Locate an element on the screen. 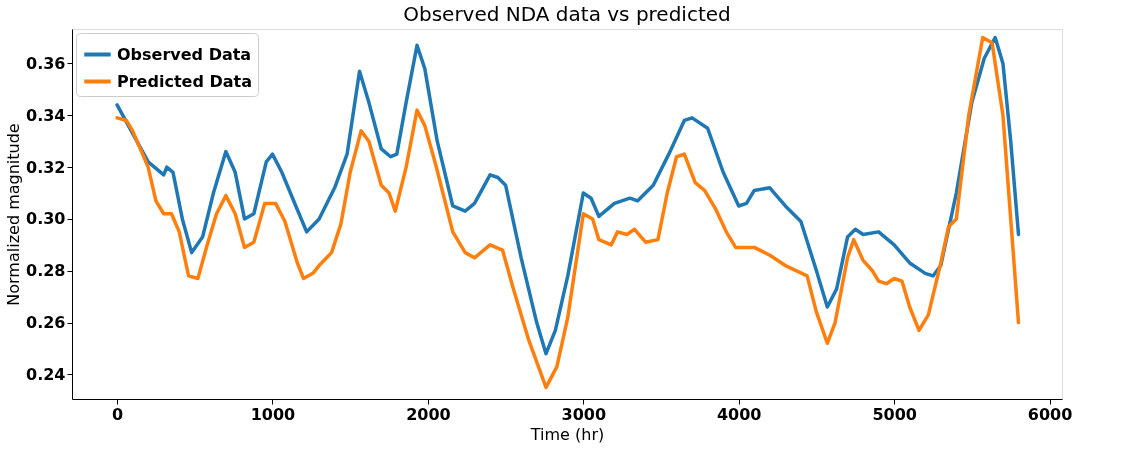 The height and width of the screenshot is (475, 1136). x-tick-label: 2000 is located at coordinates (428, 414).